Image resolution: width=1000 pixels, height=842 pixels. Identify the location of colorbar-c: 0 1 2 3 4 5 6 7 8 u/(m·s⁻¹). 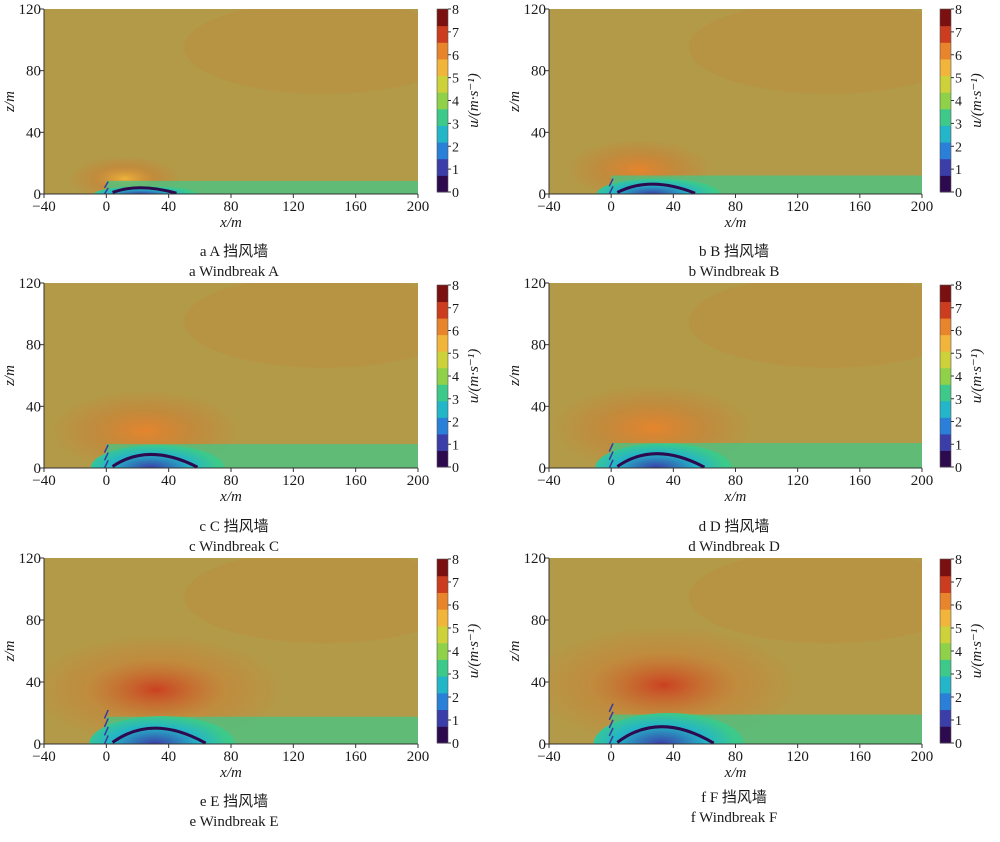
(459, 377).